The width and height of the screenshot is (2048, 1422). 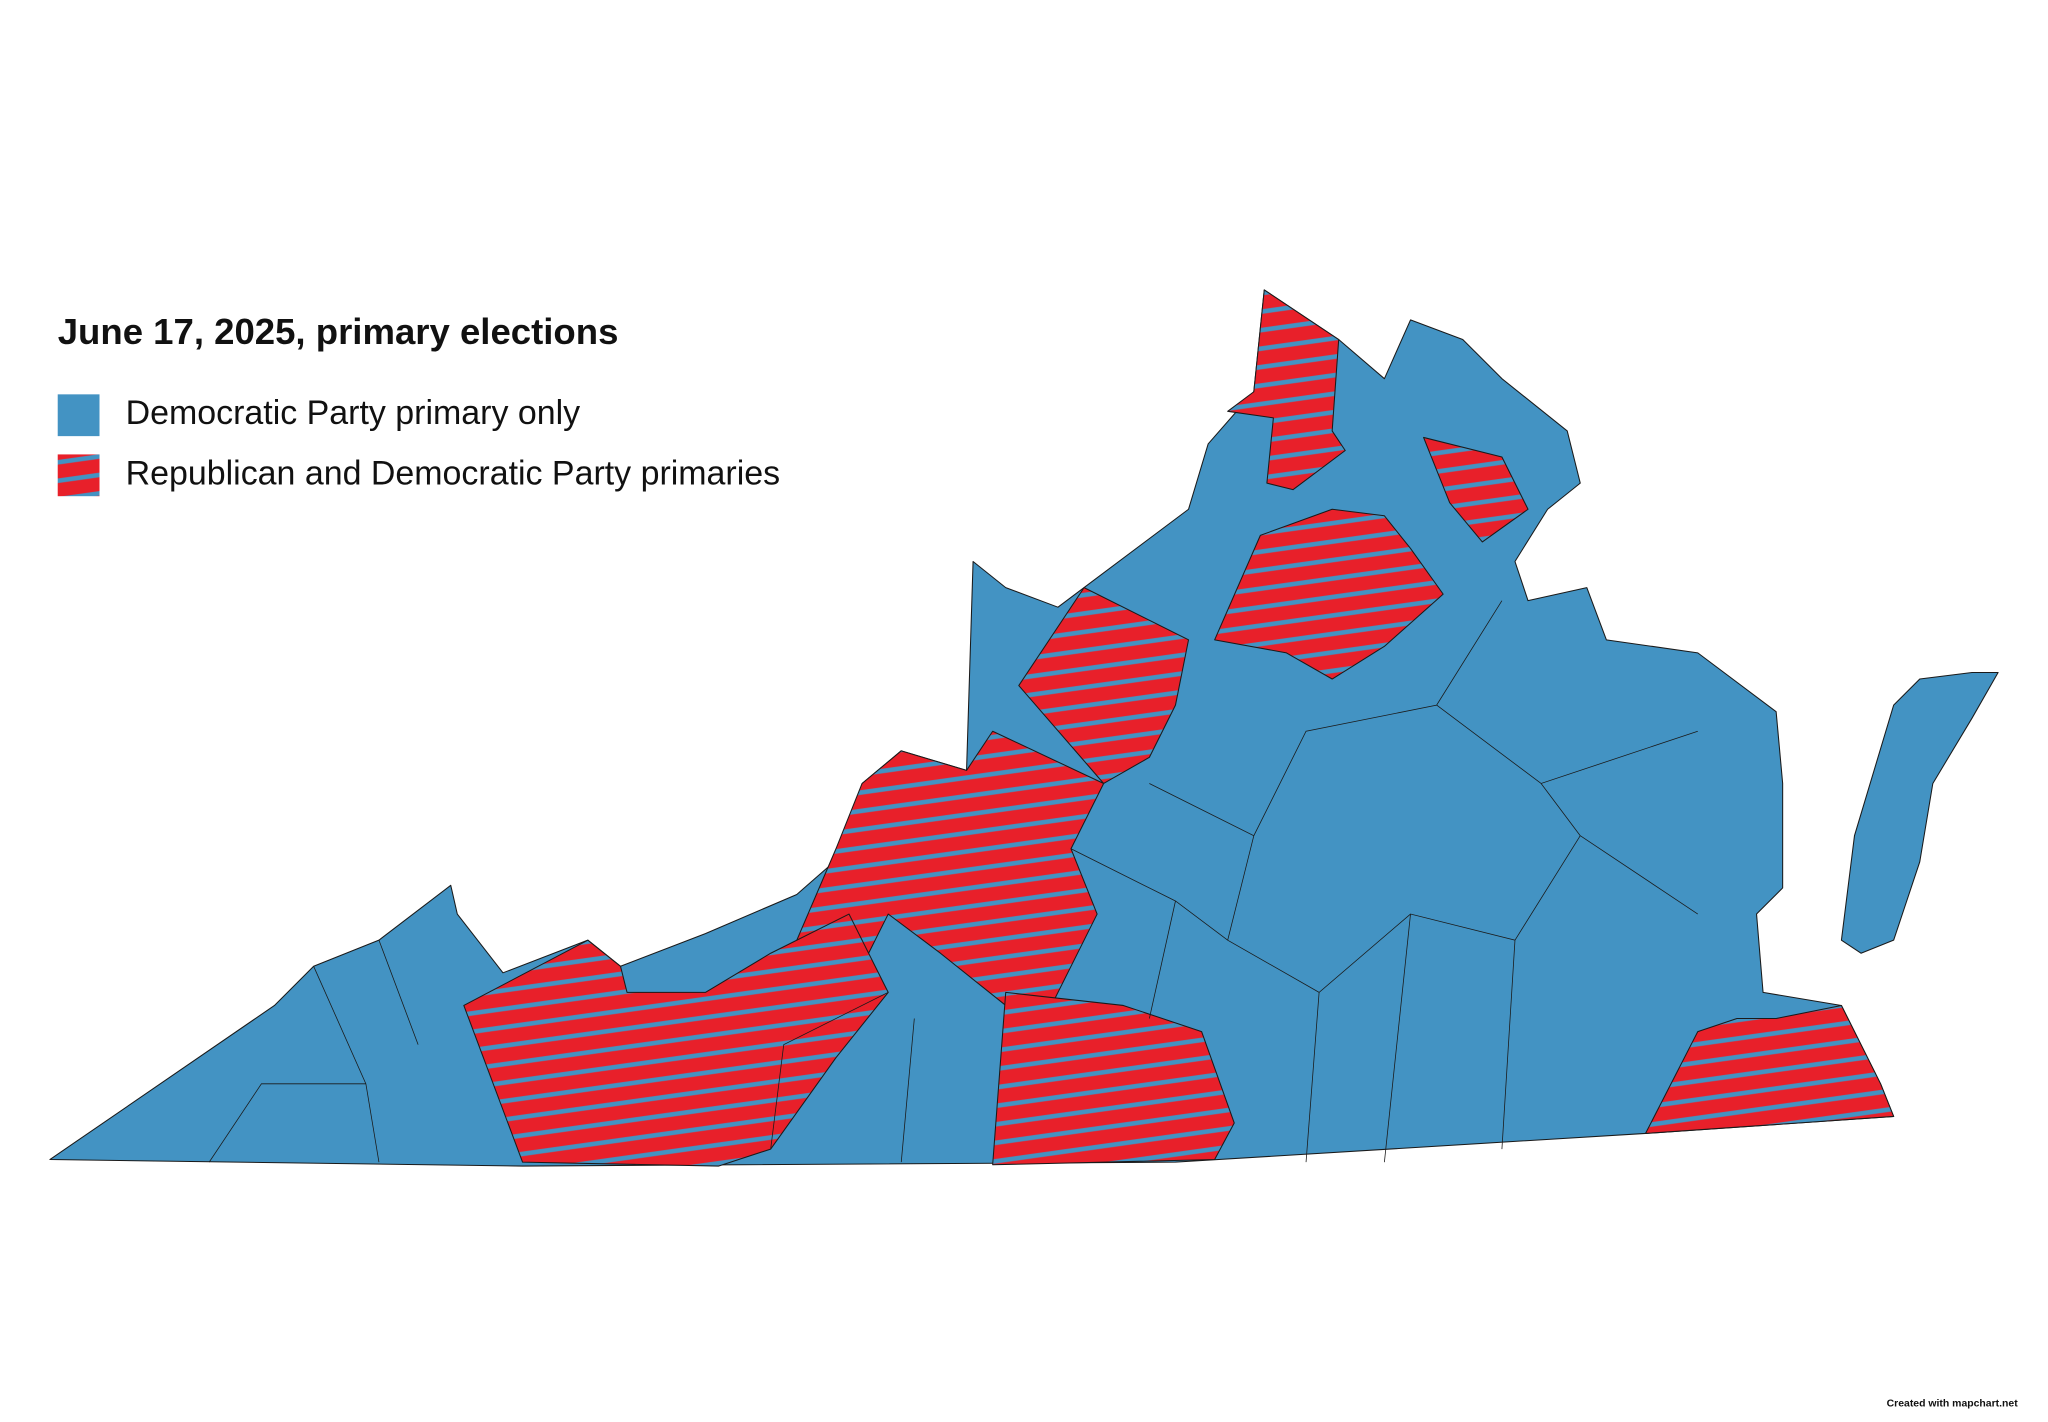 I want to click on credit: Created with mapchart.net, so click(x=1953, y=1403).